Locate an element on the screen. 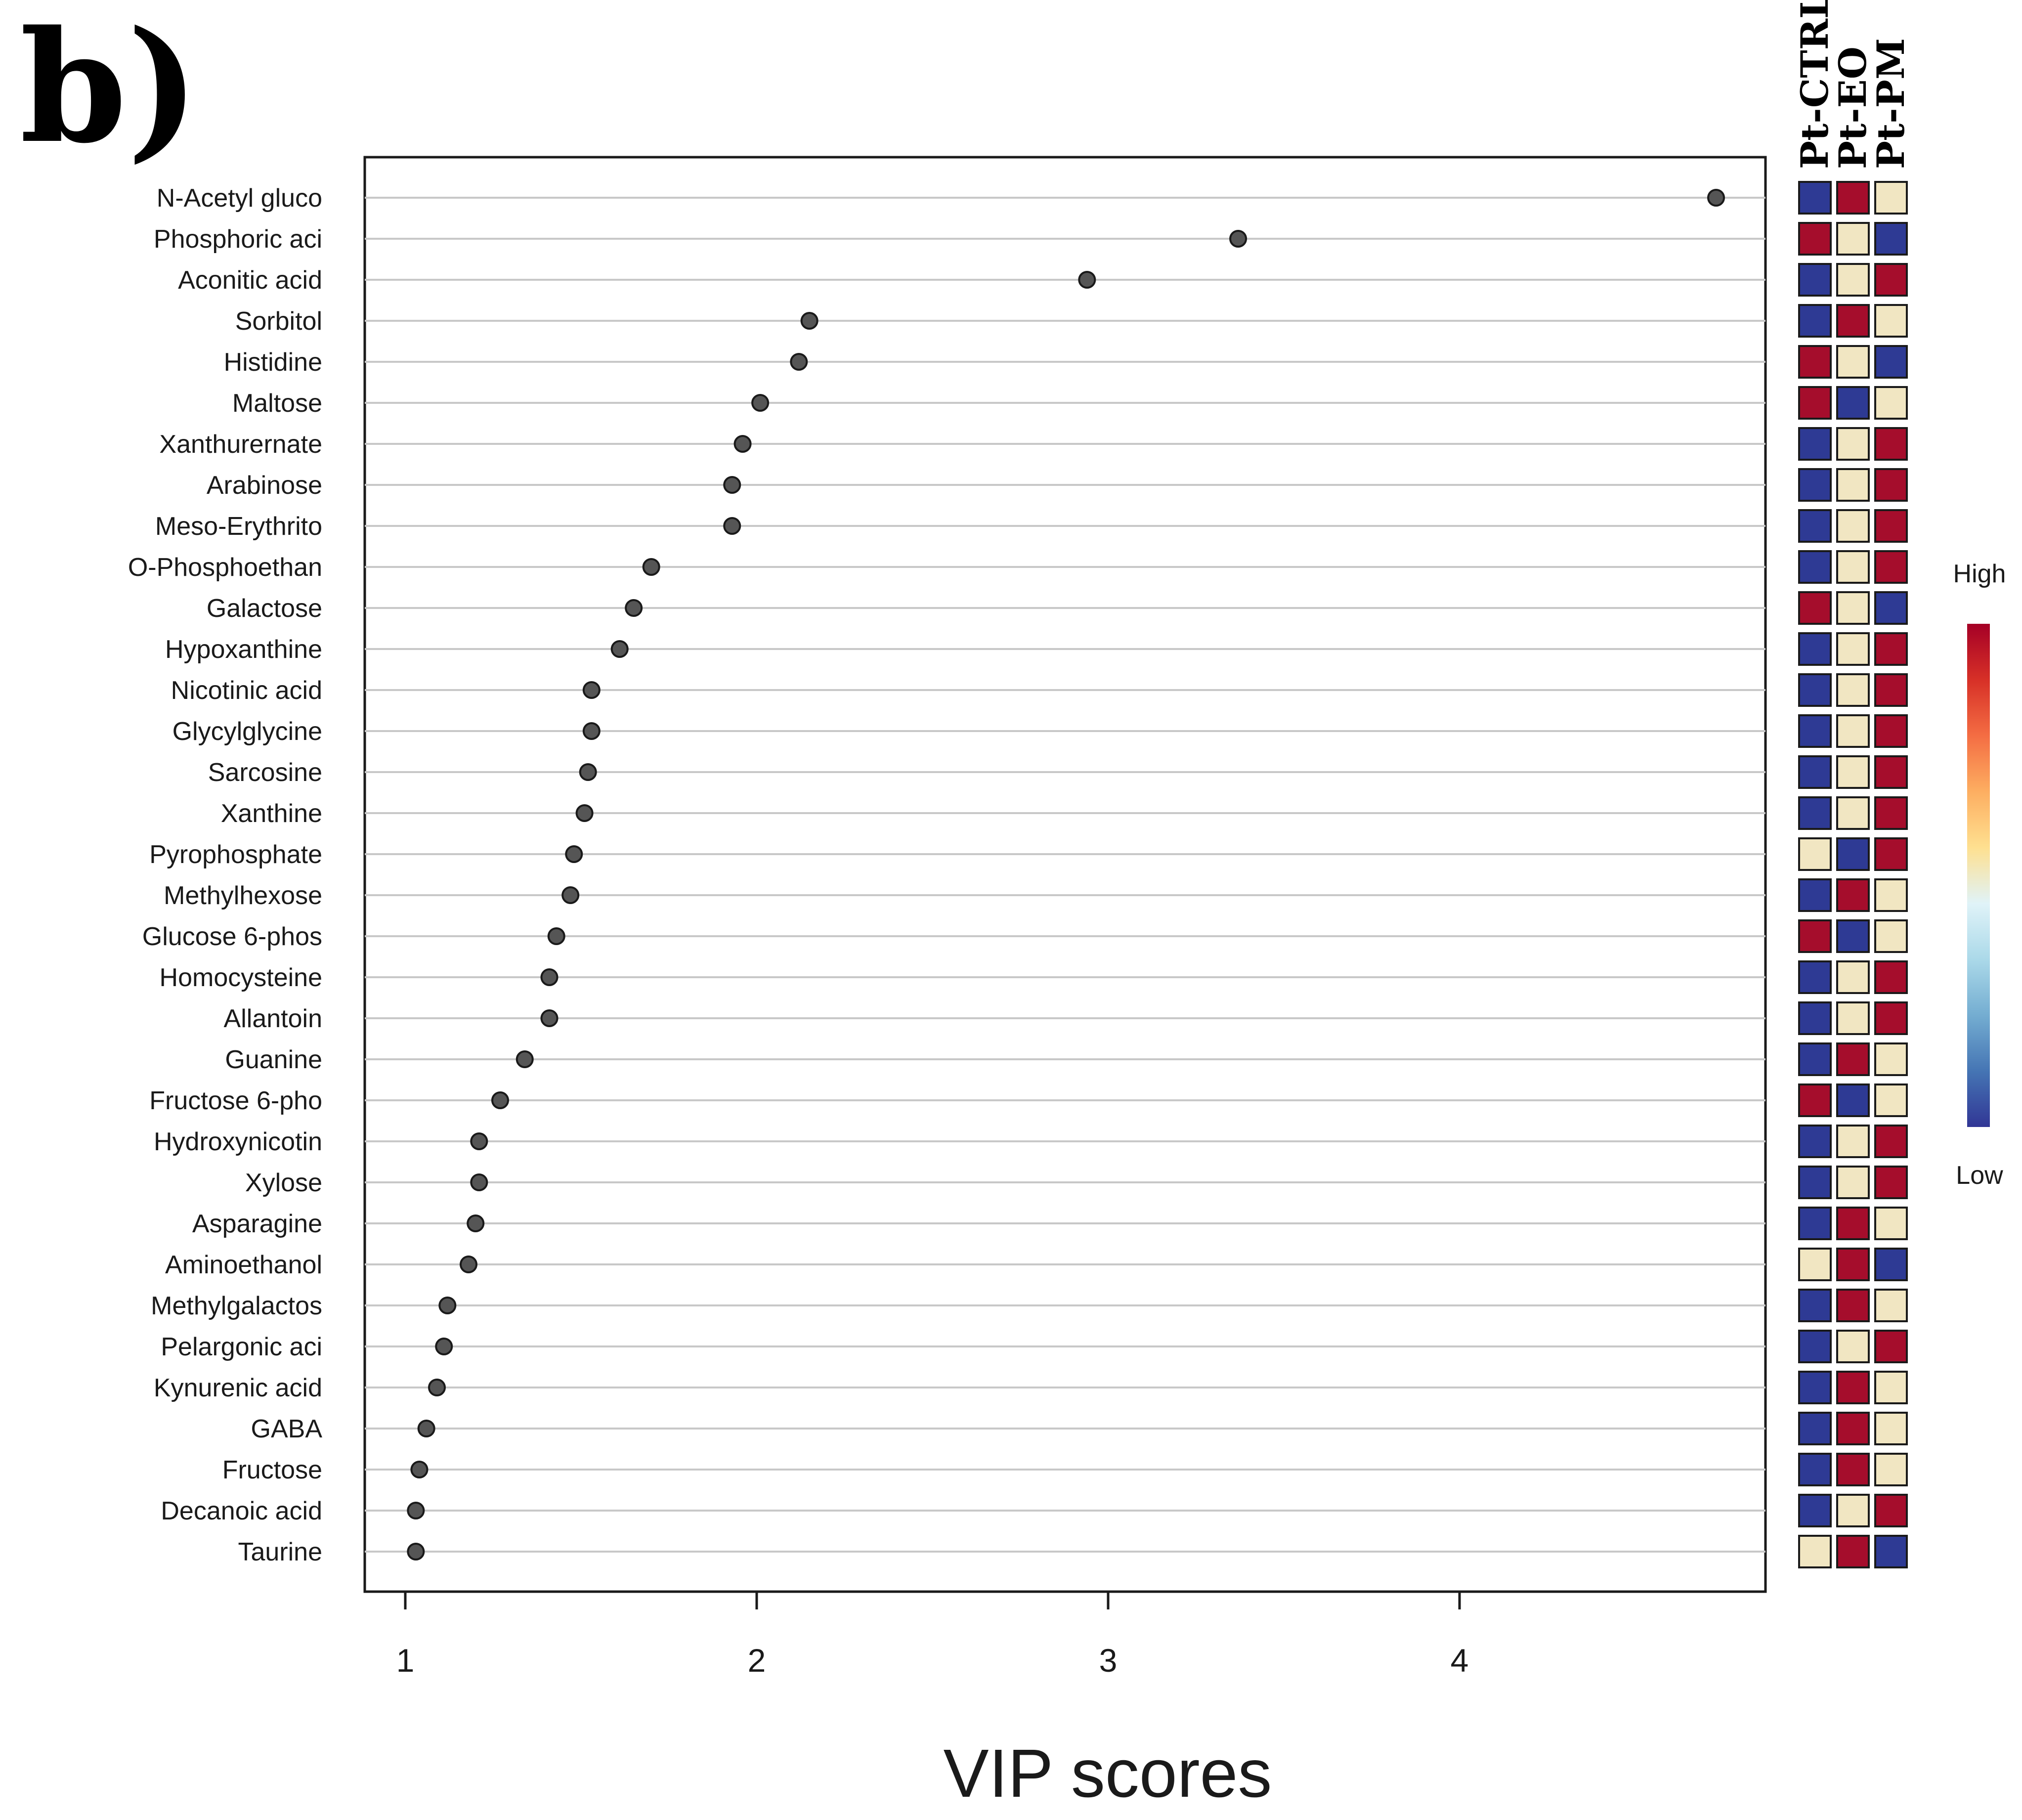 The image size is (2022, 1820). panel-label: b) is located at coordinates (109, 88).